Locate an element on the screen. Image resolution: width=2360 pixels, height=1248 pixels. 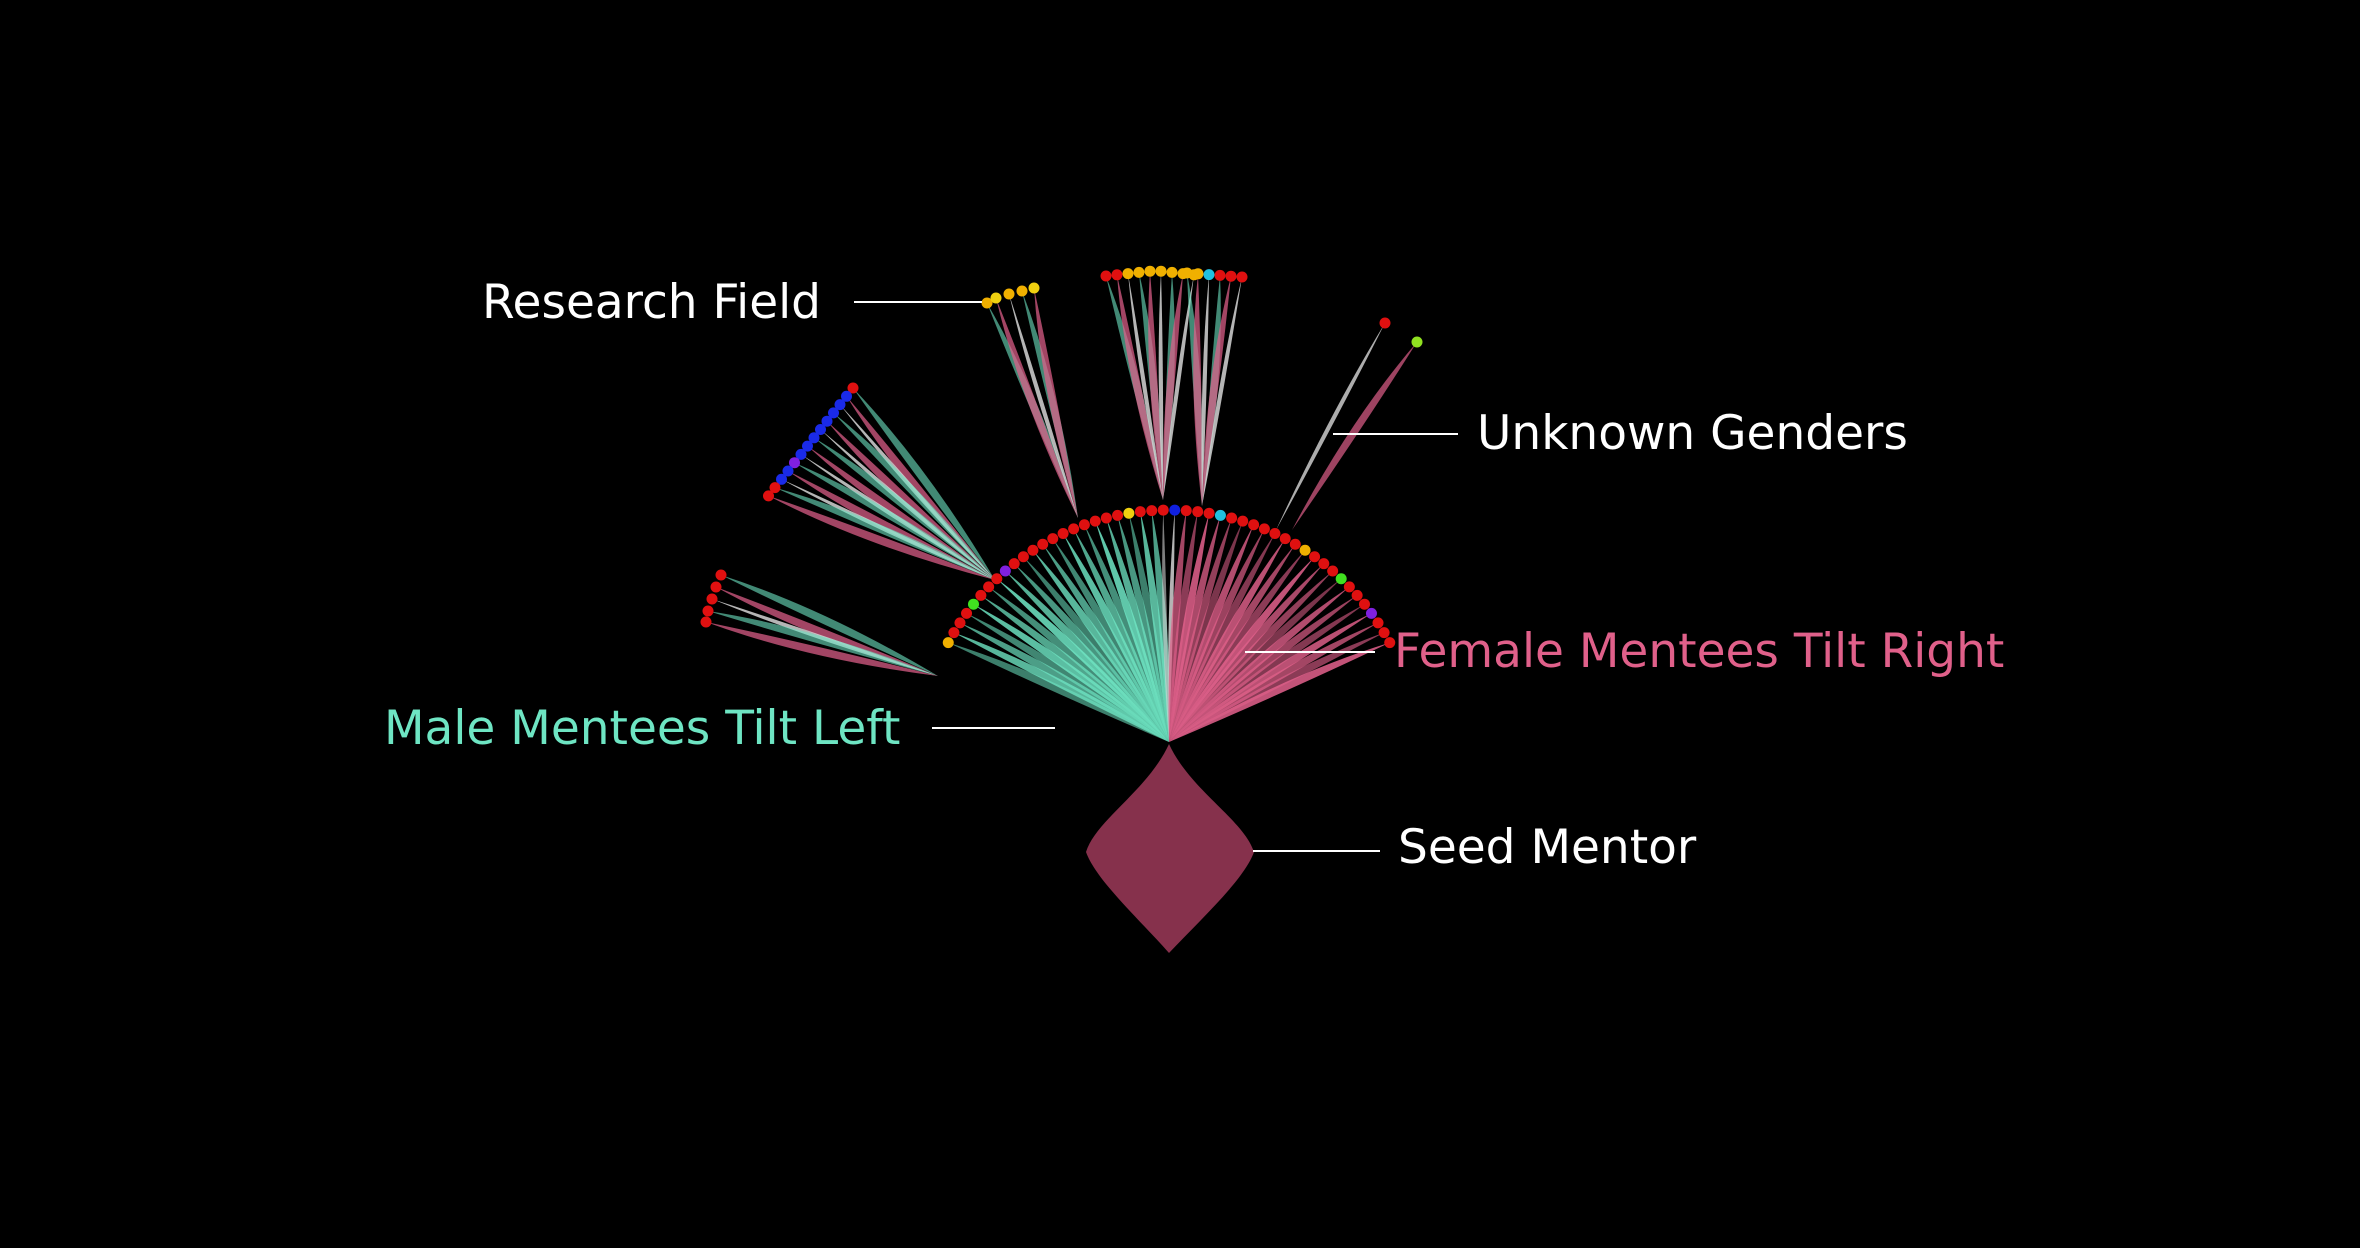
left-low-fan-branch is located at coordinates (827, 631).